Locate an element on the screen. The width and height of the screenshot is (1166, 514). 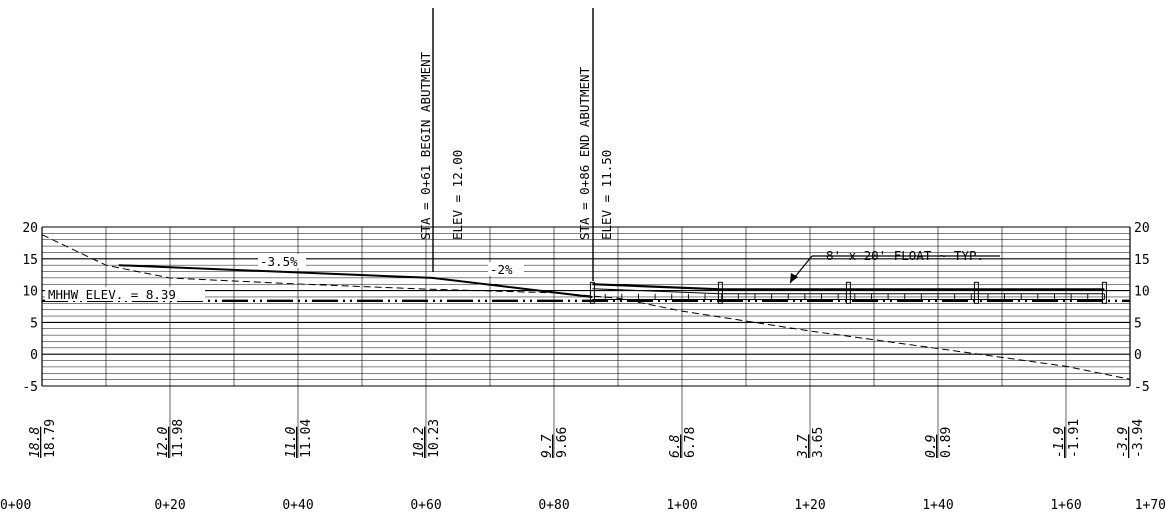
existing-elevation-label: 11.04 is located at coordinates (306, 438).